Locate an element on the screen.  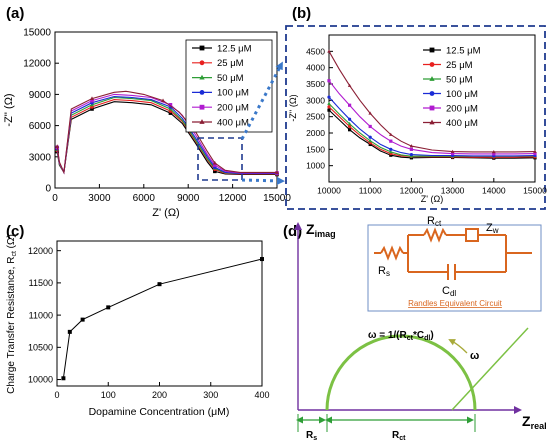
x-tick-label: 200 is located at coordinates (159, 395).